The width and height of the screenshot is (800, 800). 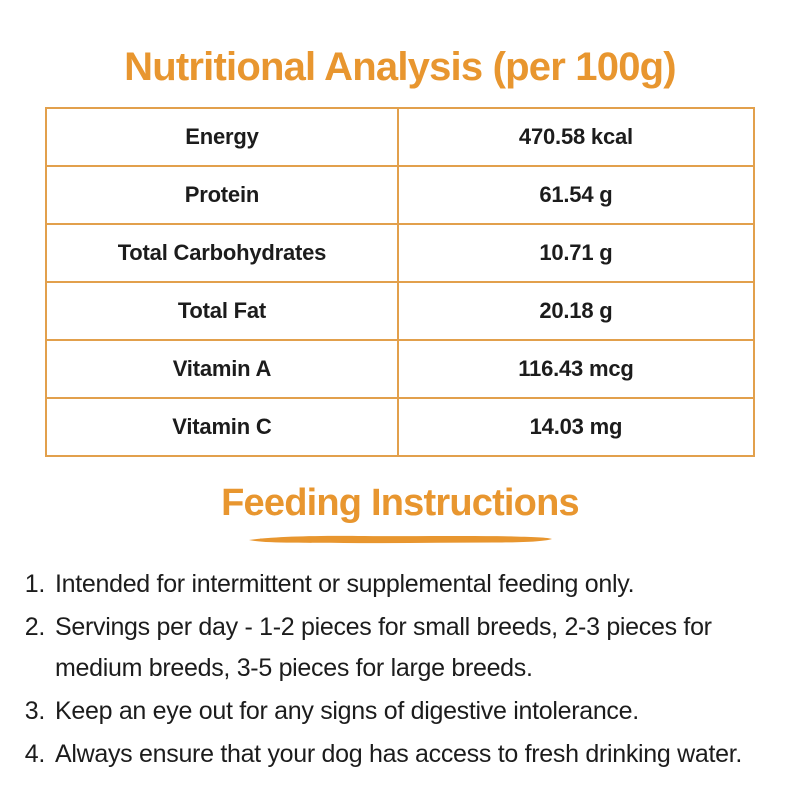 What do you see at coordinates (400, 503) in the screenshot?
I see `feeding-instructions-heading: Feeding Instructions` at bounding box center [400, 503].